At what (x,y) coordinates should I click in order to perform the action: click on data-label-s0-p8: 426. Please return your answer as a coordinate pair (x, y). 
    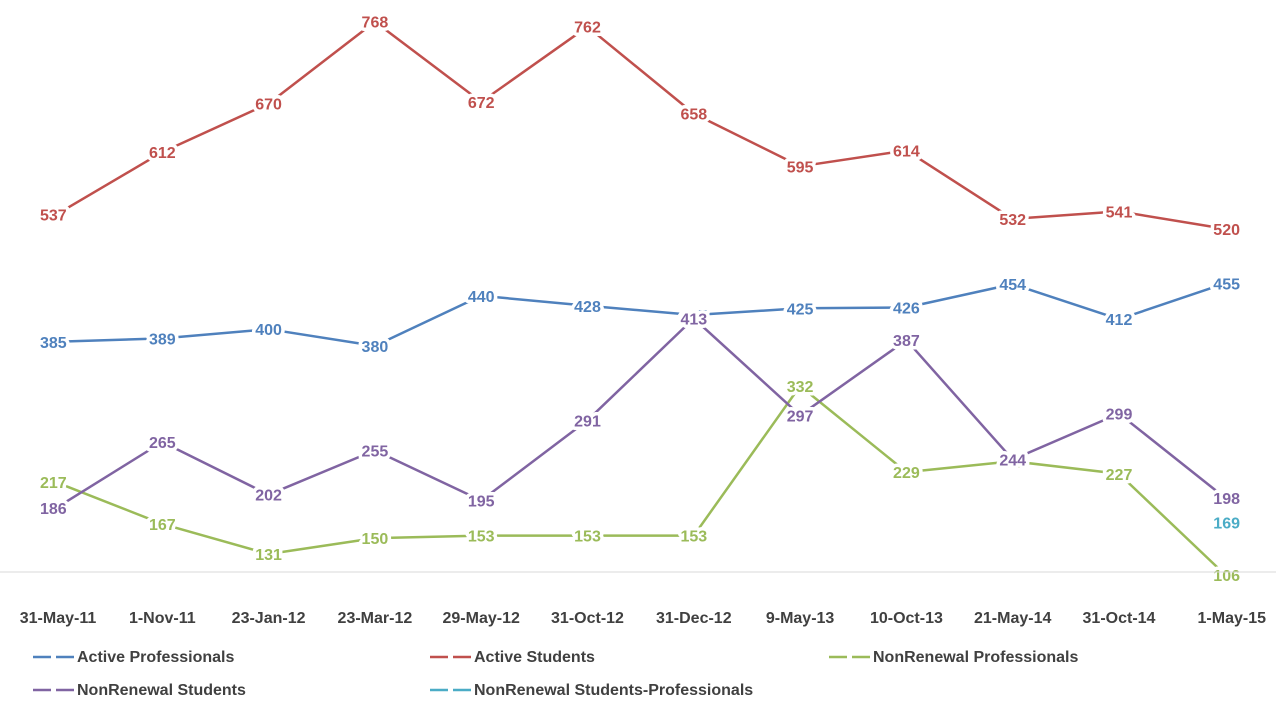
    Looking at the image, I should click on (906, 309).